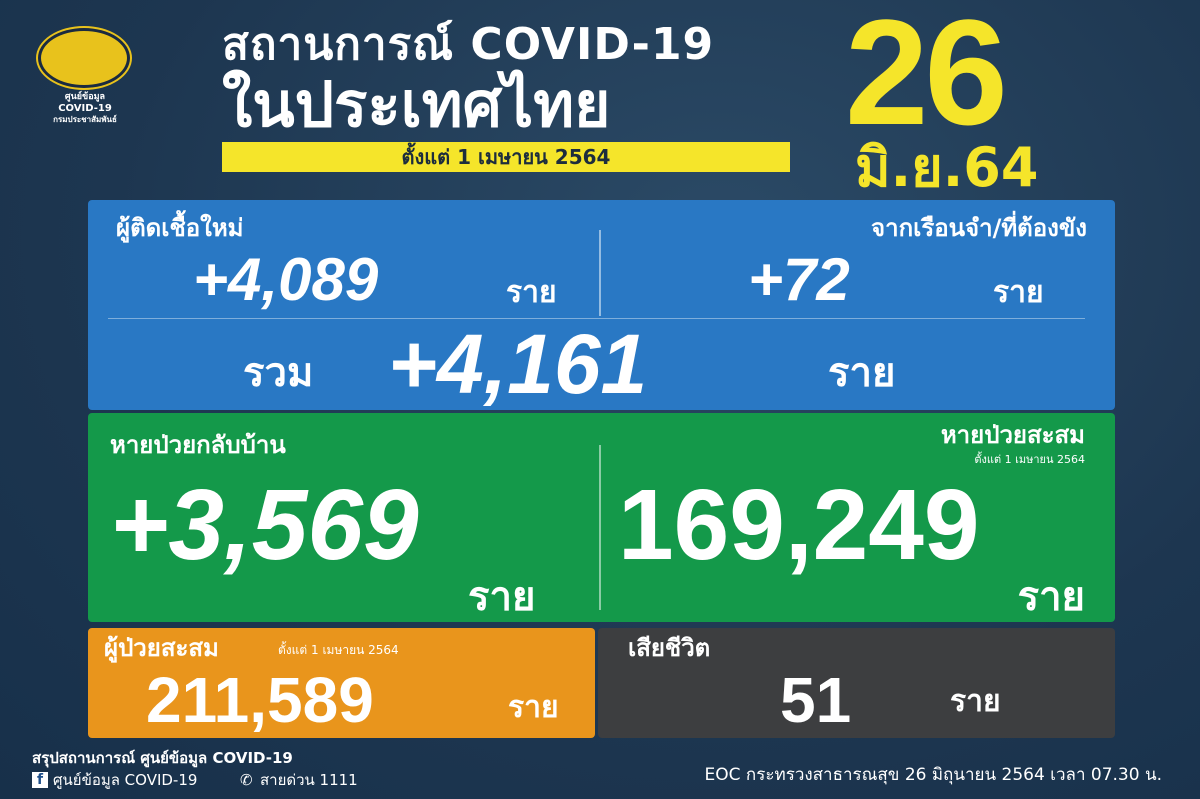 The width and height of the screenshot is (1200, 799). What do you see at coordinates (669, 648) in the screenshot?
I see `deaths-label: เสียชีวิต` at bounding box center [669, 648].